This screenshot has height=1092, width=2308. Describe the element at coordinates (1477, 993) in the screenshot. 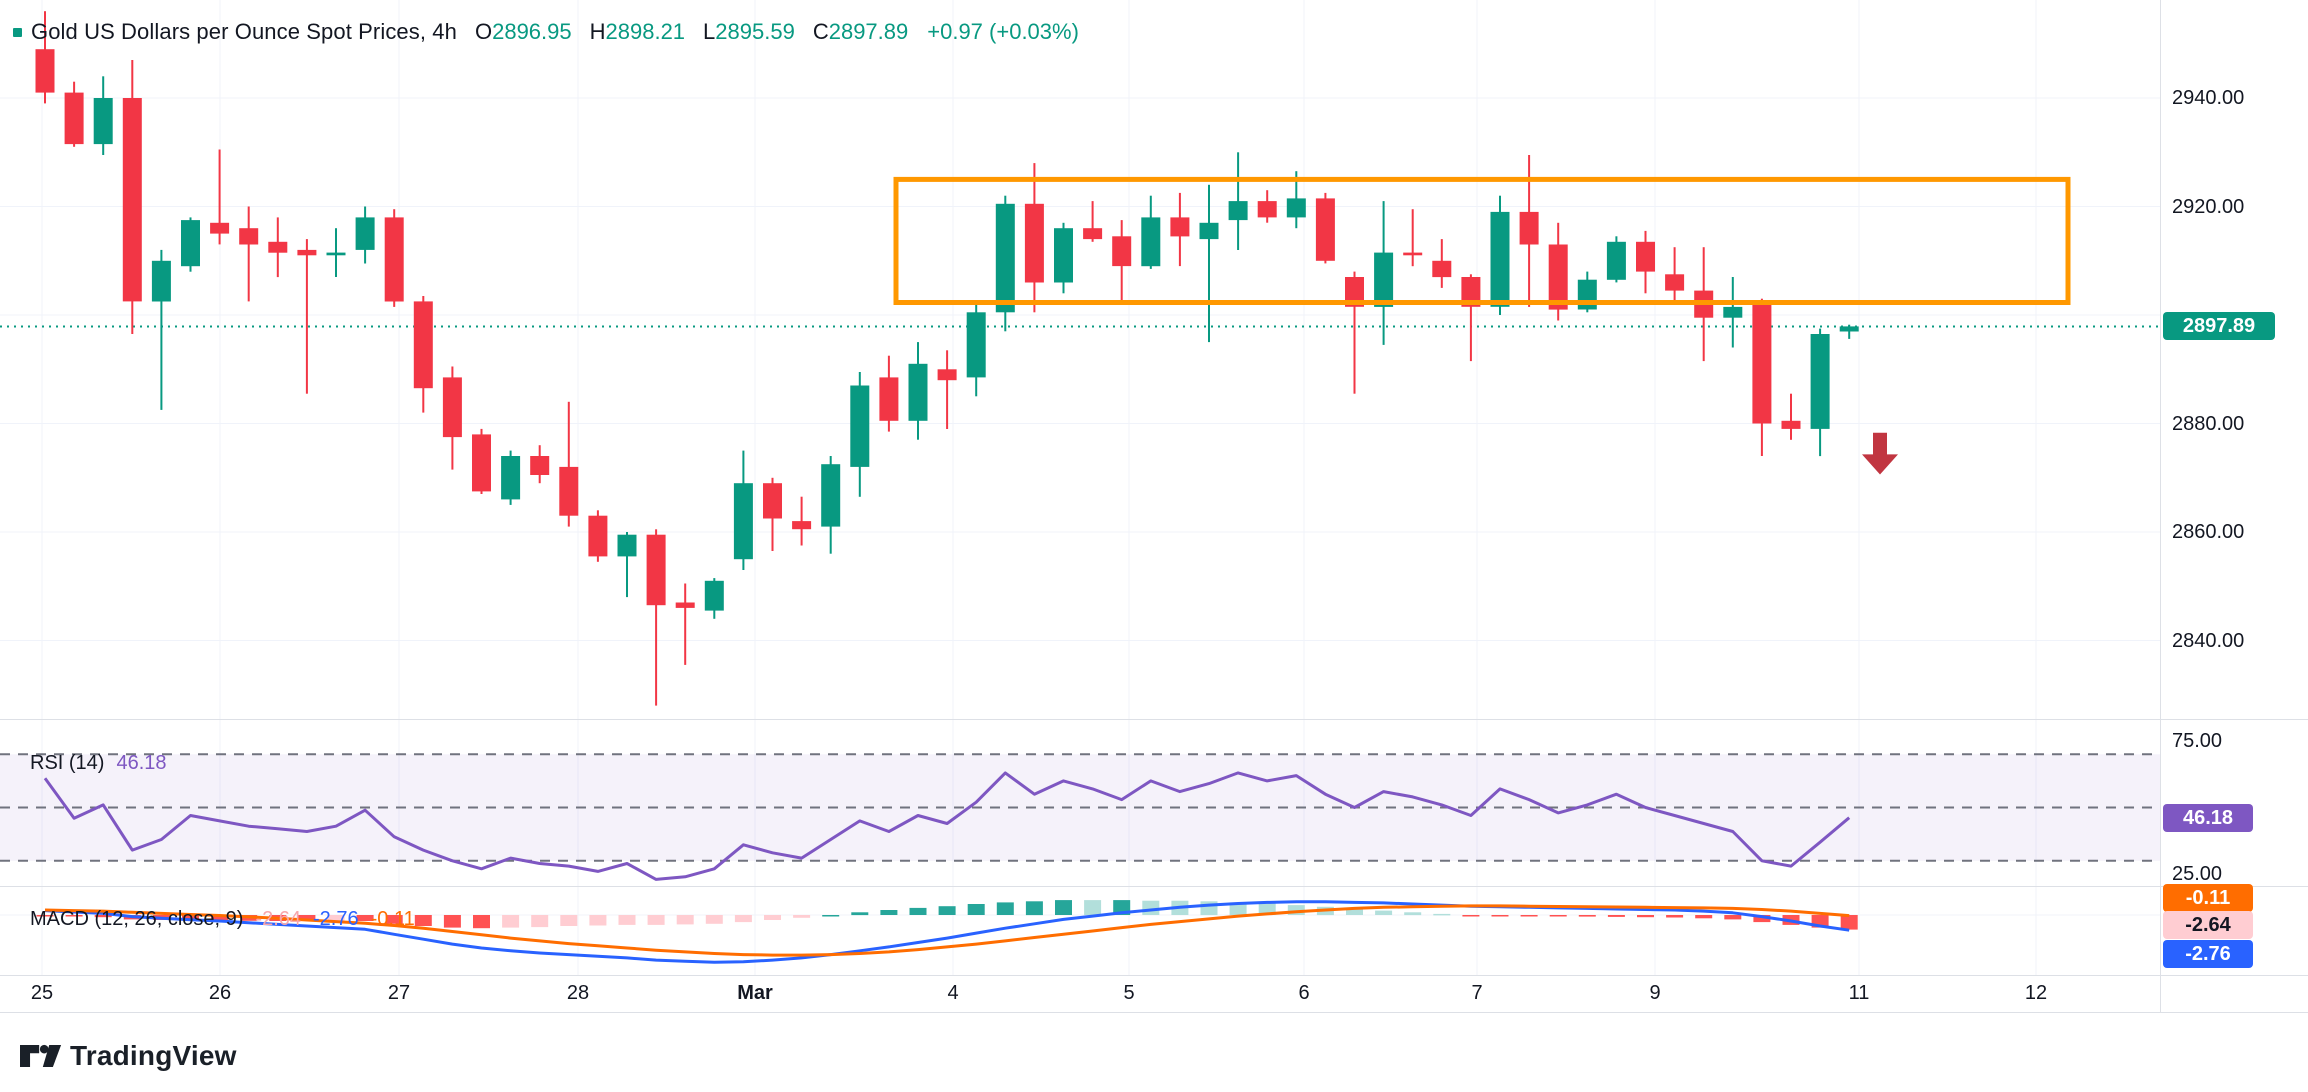

I see `time-axis-label: 7` at that location.